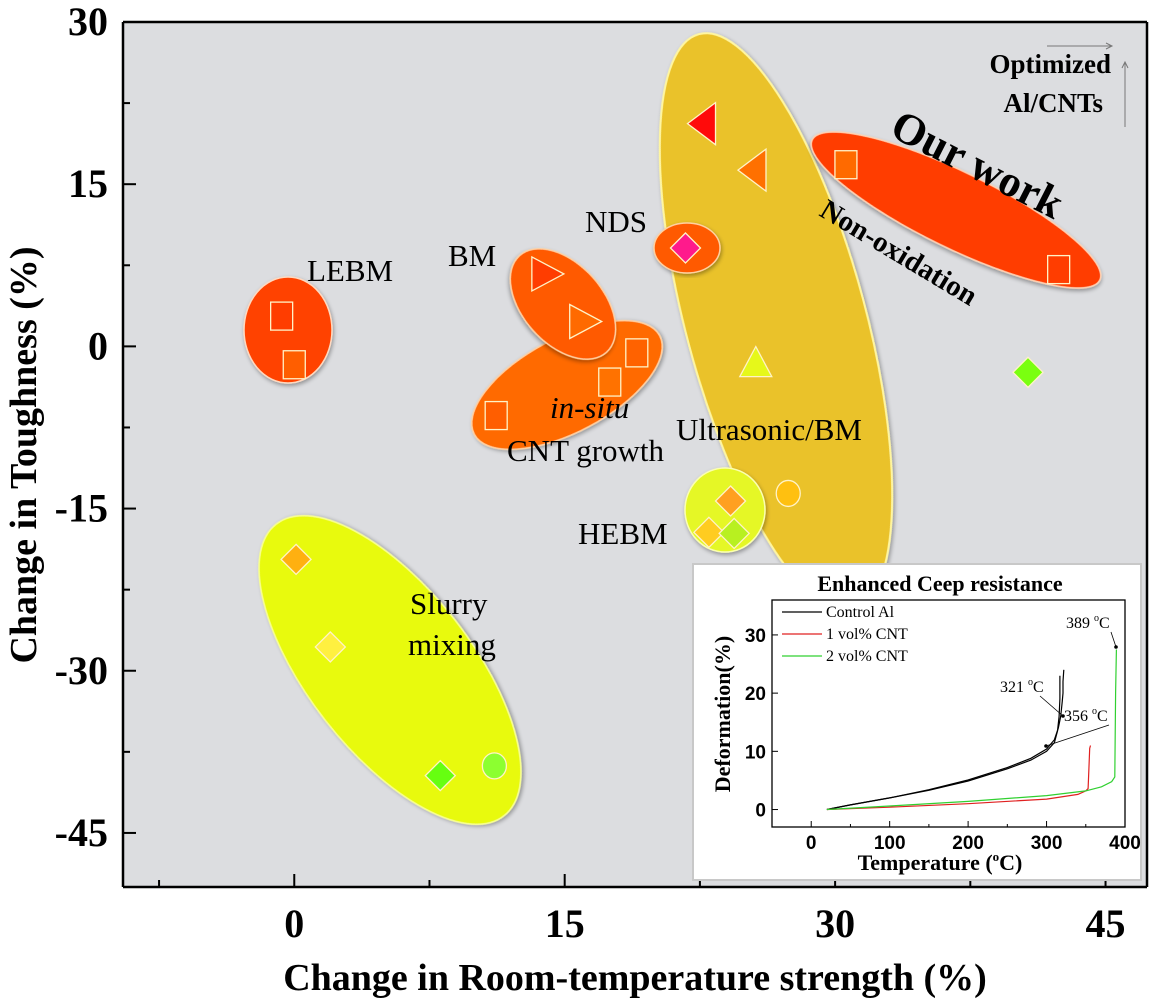 The image size is (1153, 1002). What do you see at coordinates (1125, 843) in the screenshot?
I see `inset-x-tick-label: 400` at bounding box center [1125, 843].